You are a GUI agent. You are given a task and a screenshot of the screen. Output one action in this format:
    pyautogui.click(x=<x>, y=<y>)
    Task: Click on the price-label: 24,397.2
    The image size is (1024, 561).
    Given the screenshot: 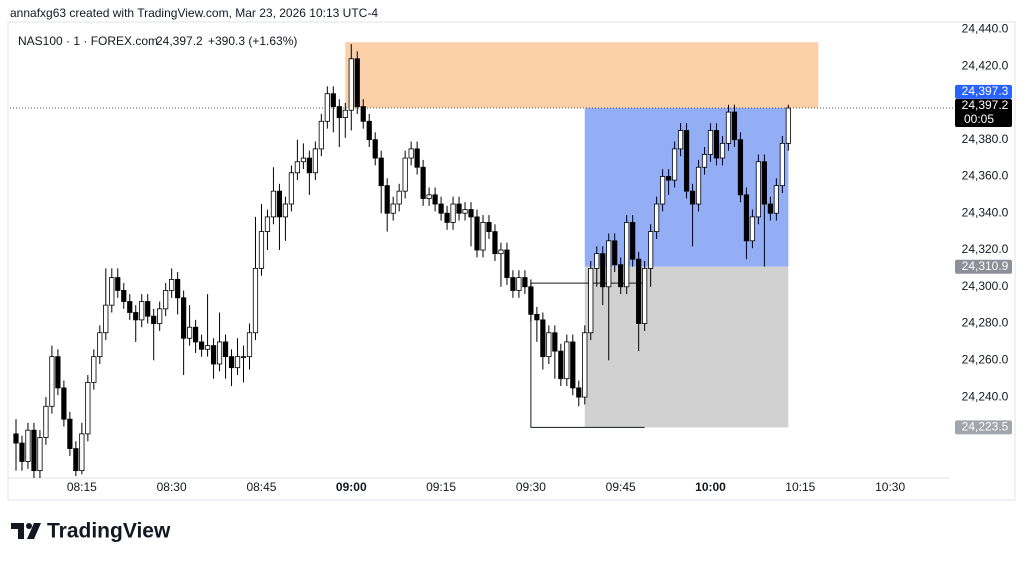 What is the action you would take?
    pyautogui.click(x=985, y=105)
    